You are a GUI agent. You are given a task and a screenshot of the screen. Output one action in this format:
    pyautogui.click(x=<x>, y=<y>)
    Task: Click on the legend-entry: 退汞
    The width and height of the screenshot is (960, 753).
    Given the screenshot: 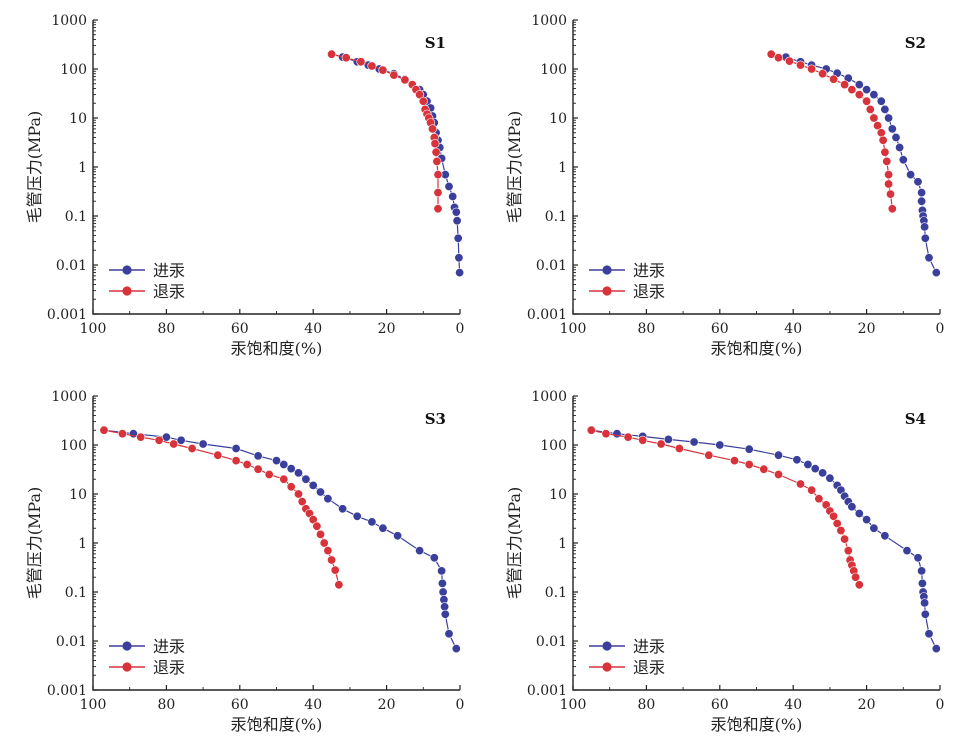 What is the action you would take?
    pyautogui.click(x=627, y=291)
    